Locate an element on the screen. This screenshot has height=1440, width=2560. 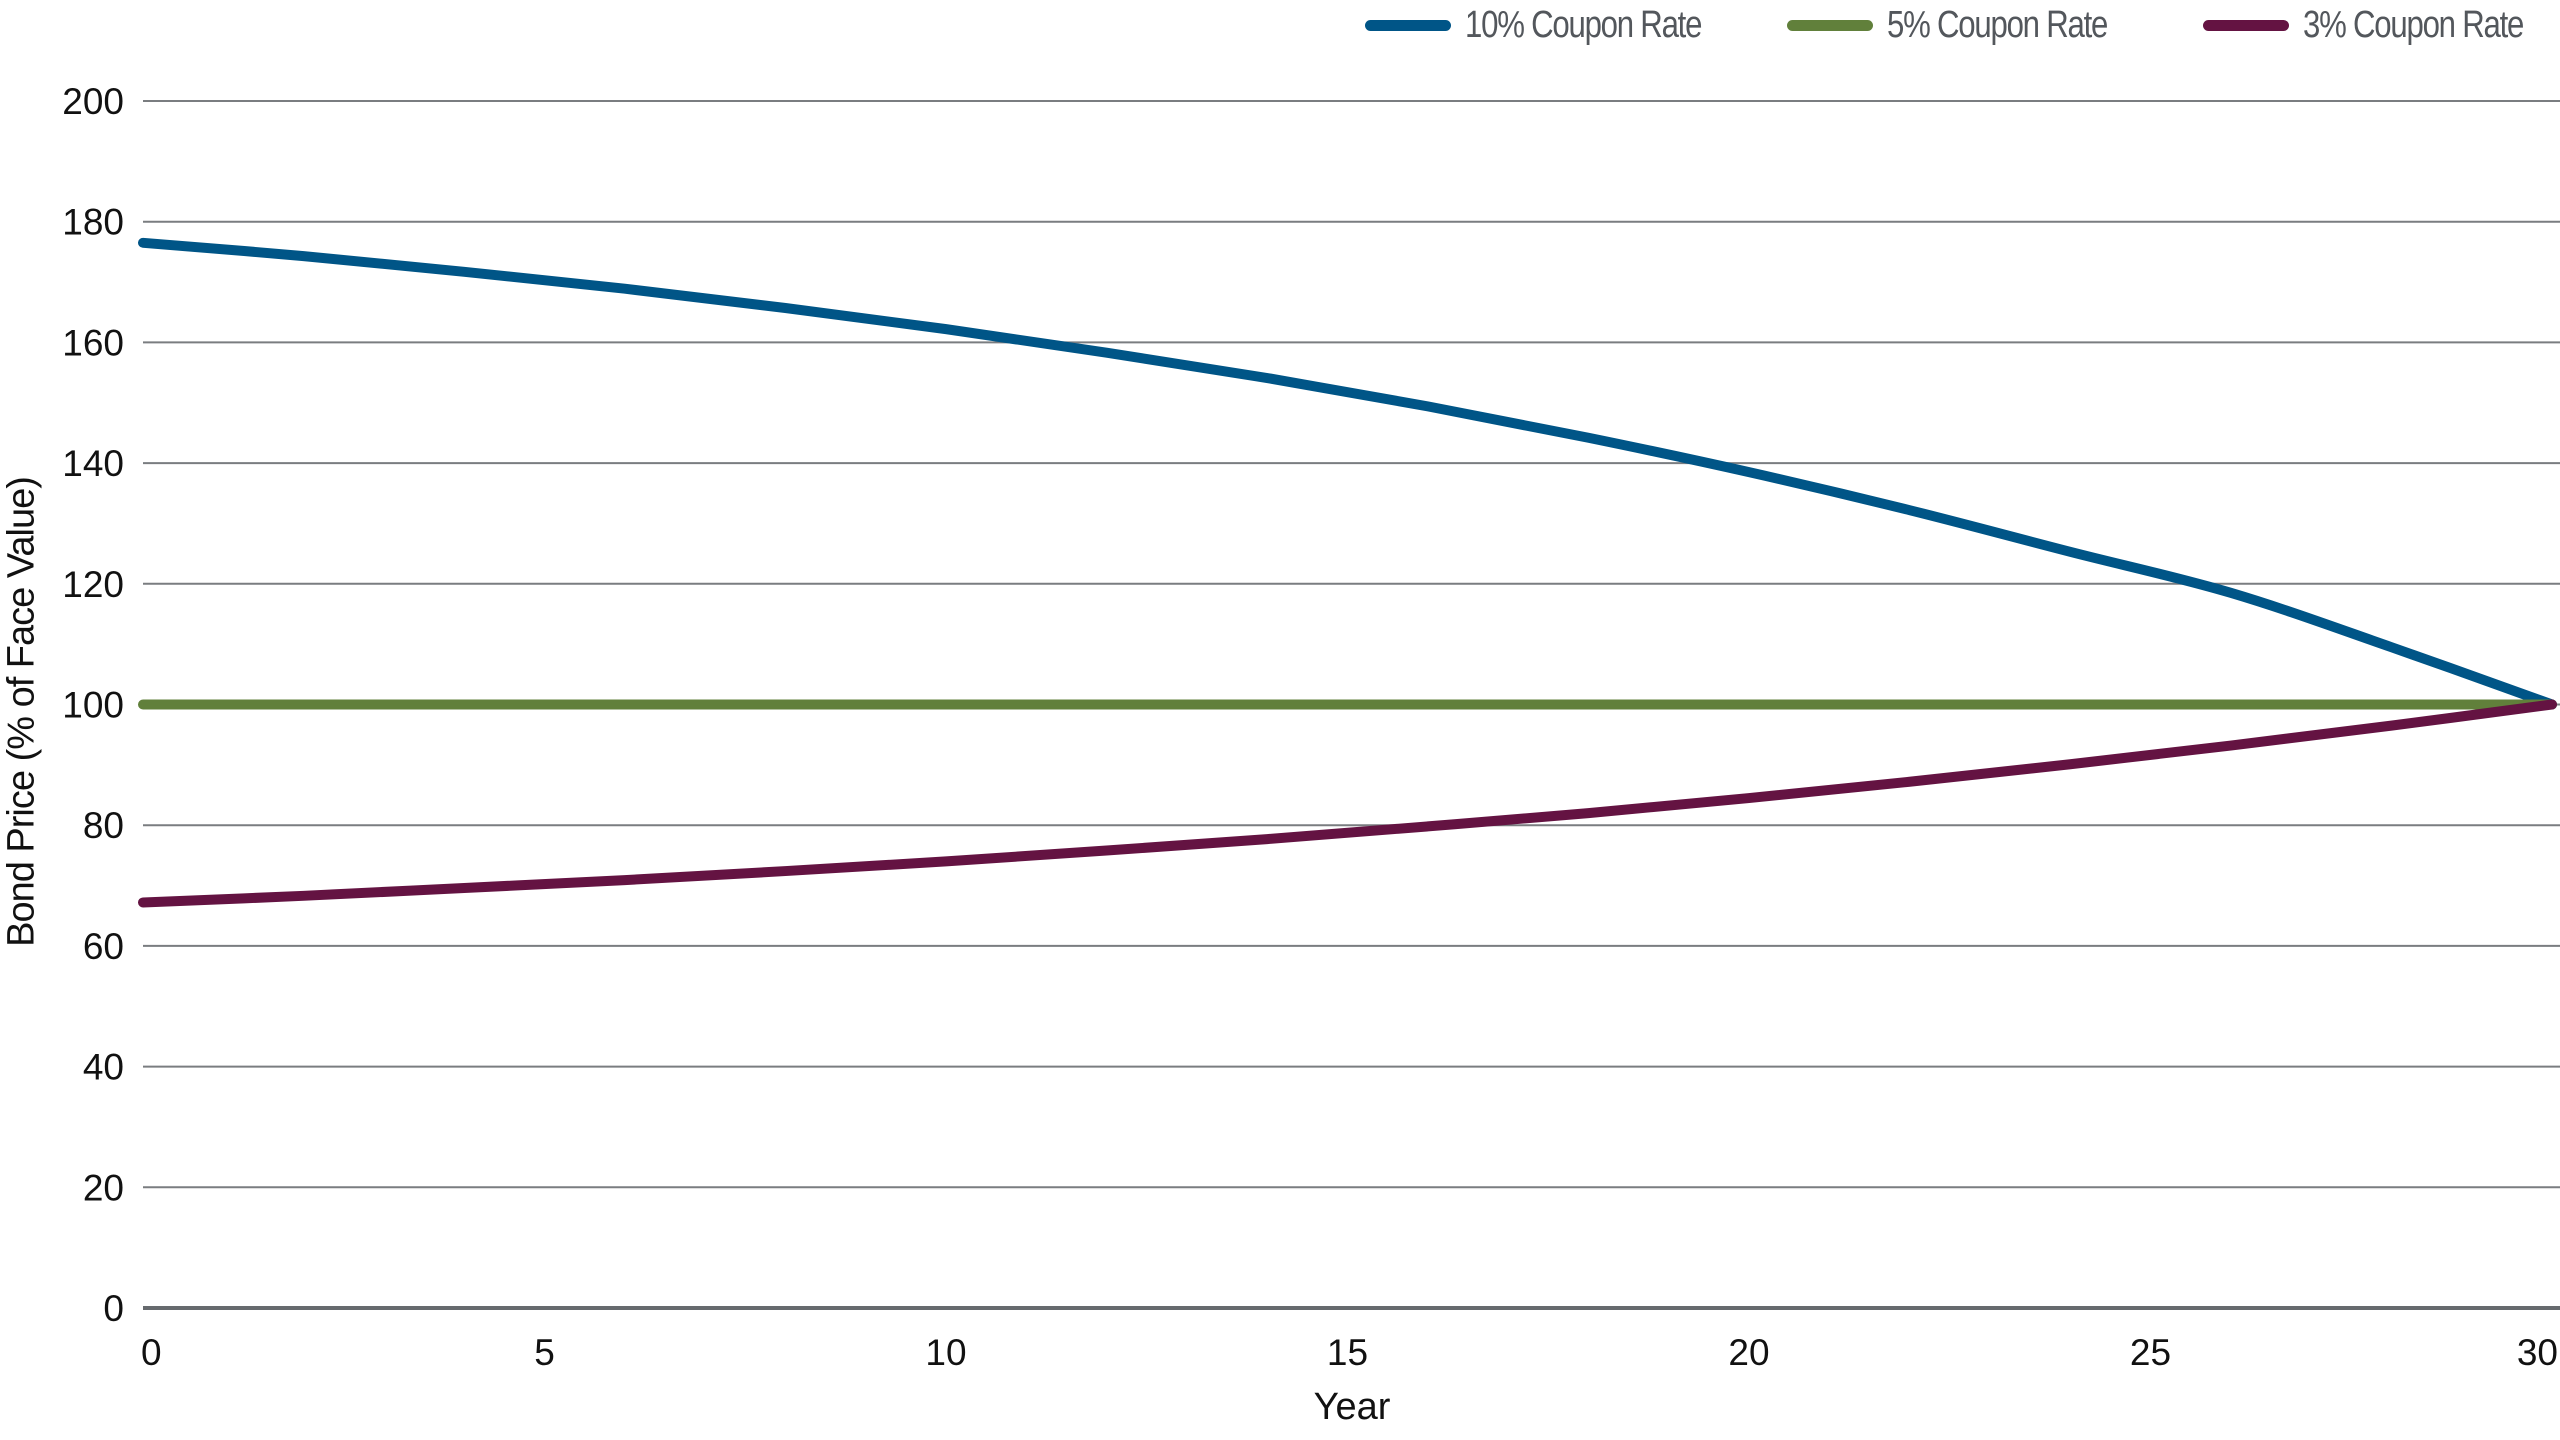
x-tick-label: 5 is located at coordinates (544, 1352).